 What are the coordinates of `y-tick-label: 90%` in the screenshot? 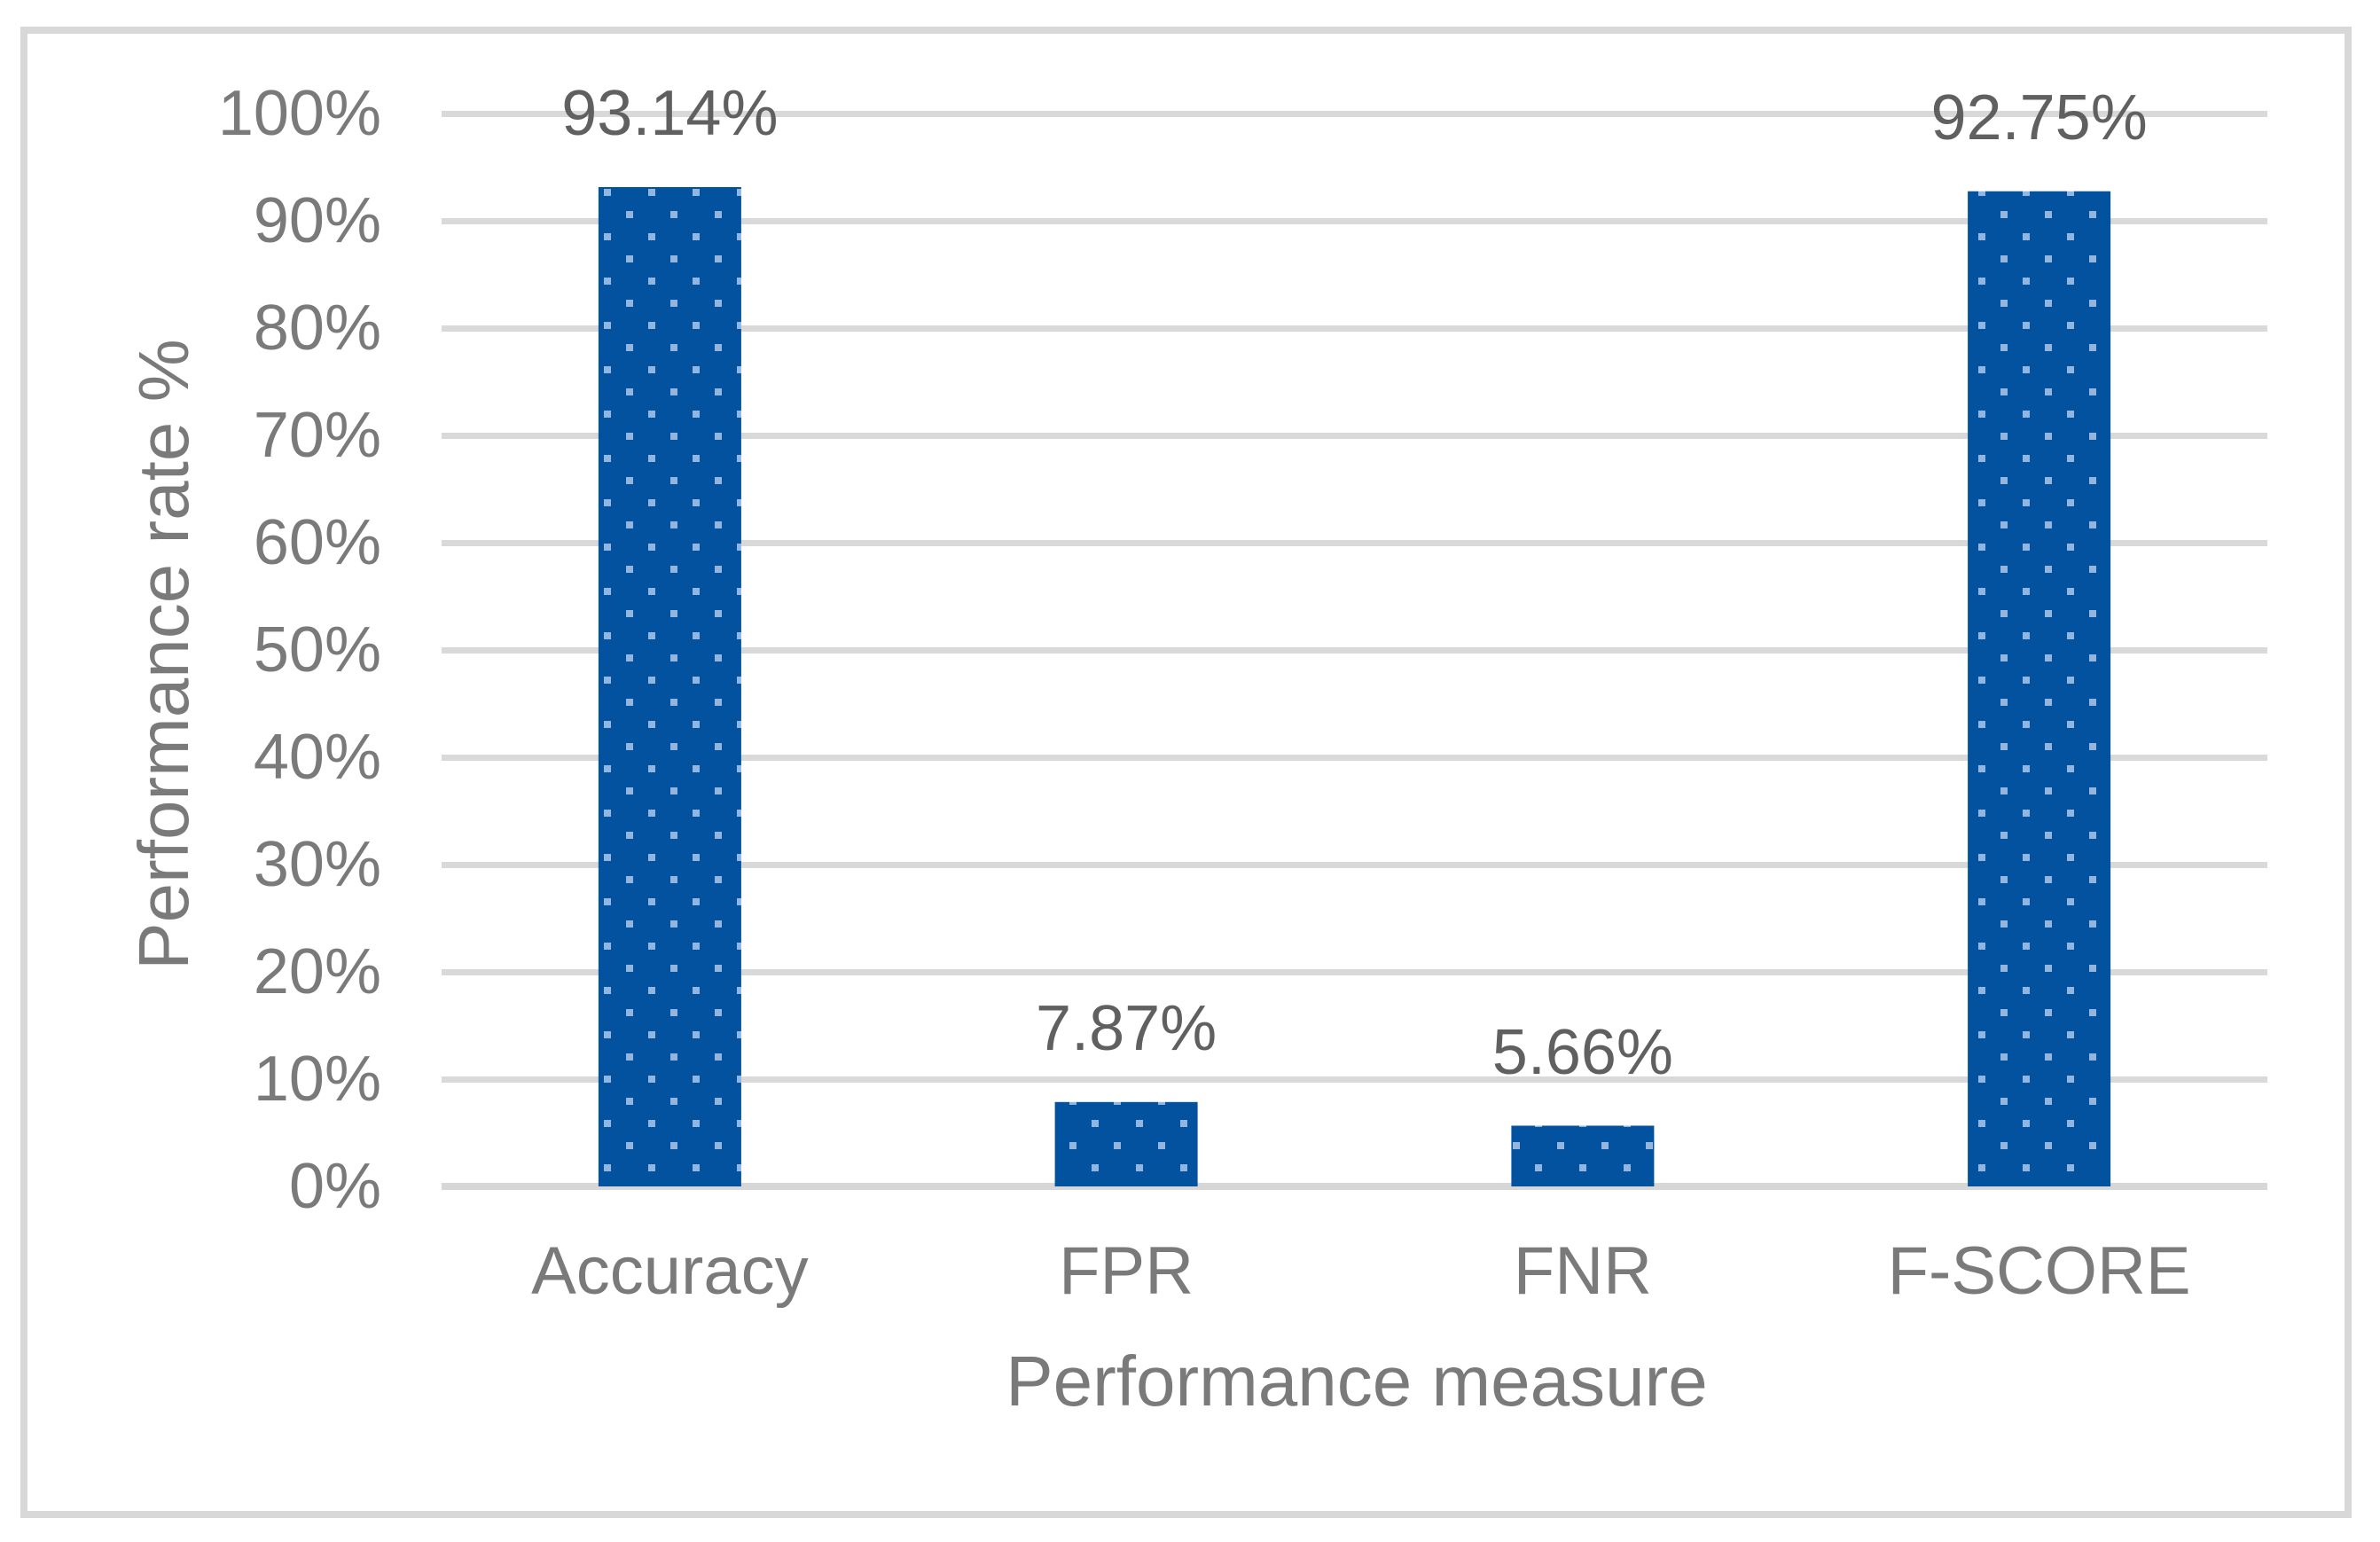 It's located at (317, 220).